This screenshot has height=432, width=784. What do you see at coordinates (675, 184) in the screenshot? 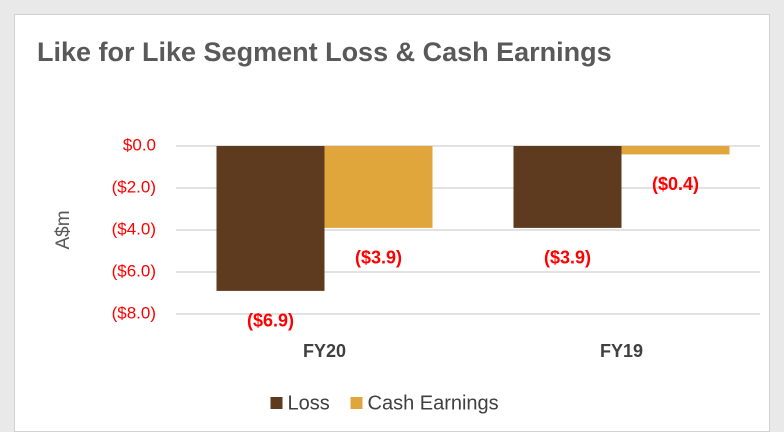
I see `value-label: ($0.4)` at bounding box center [675, 184].